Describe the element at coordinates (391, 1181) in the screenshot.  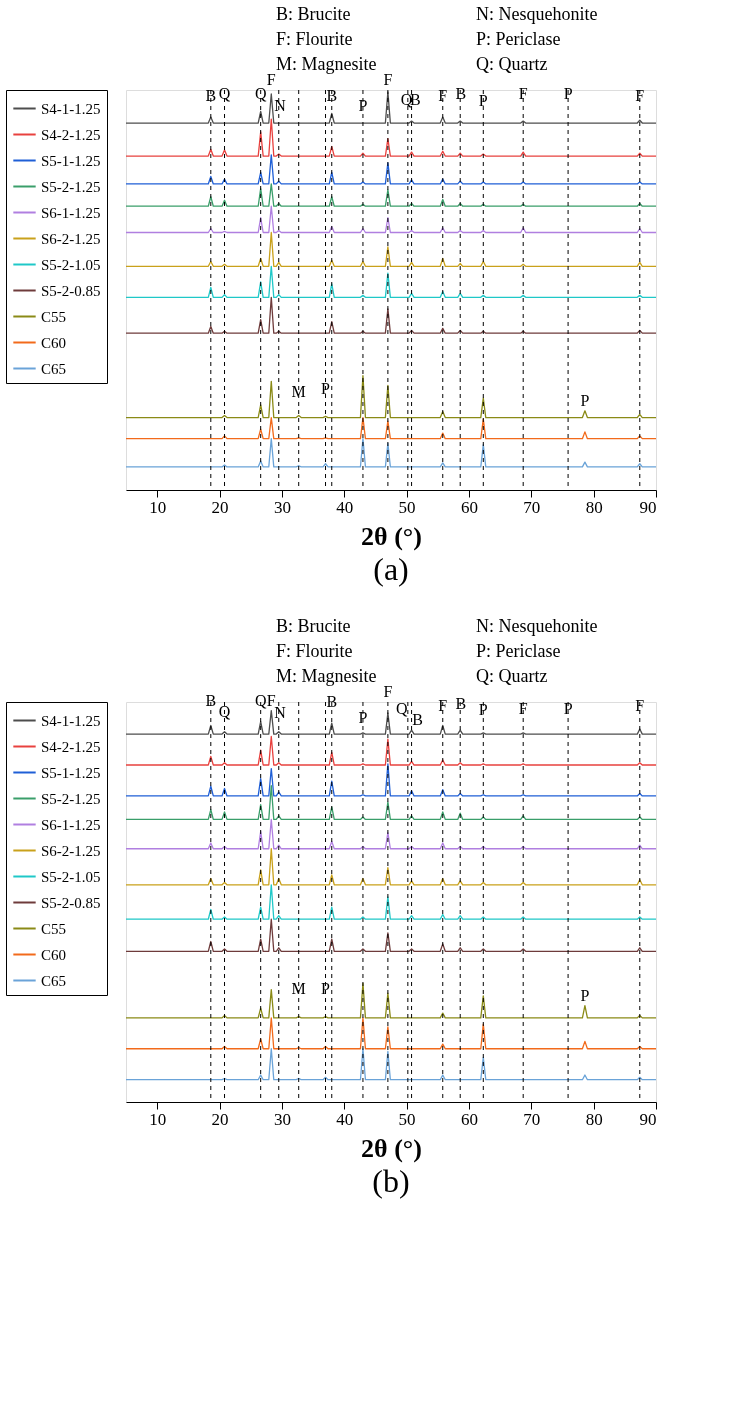
I see `text: (b)` at that location.